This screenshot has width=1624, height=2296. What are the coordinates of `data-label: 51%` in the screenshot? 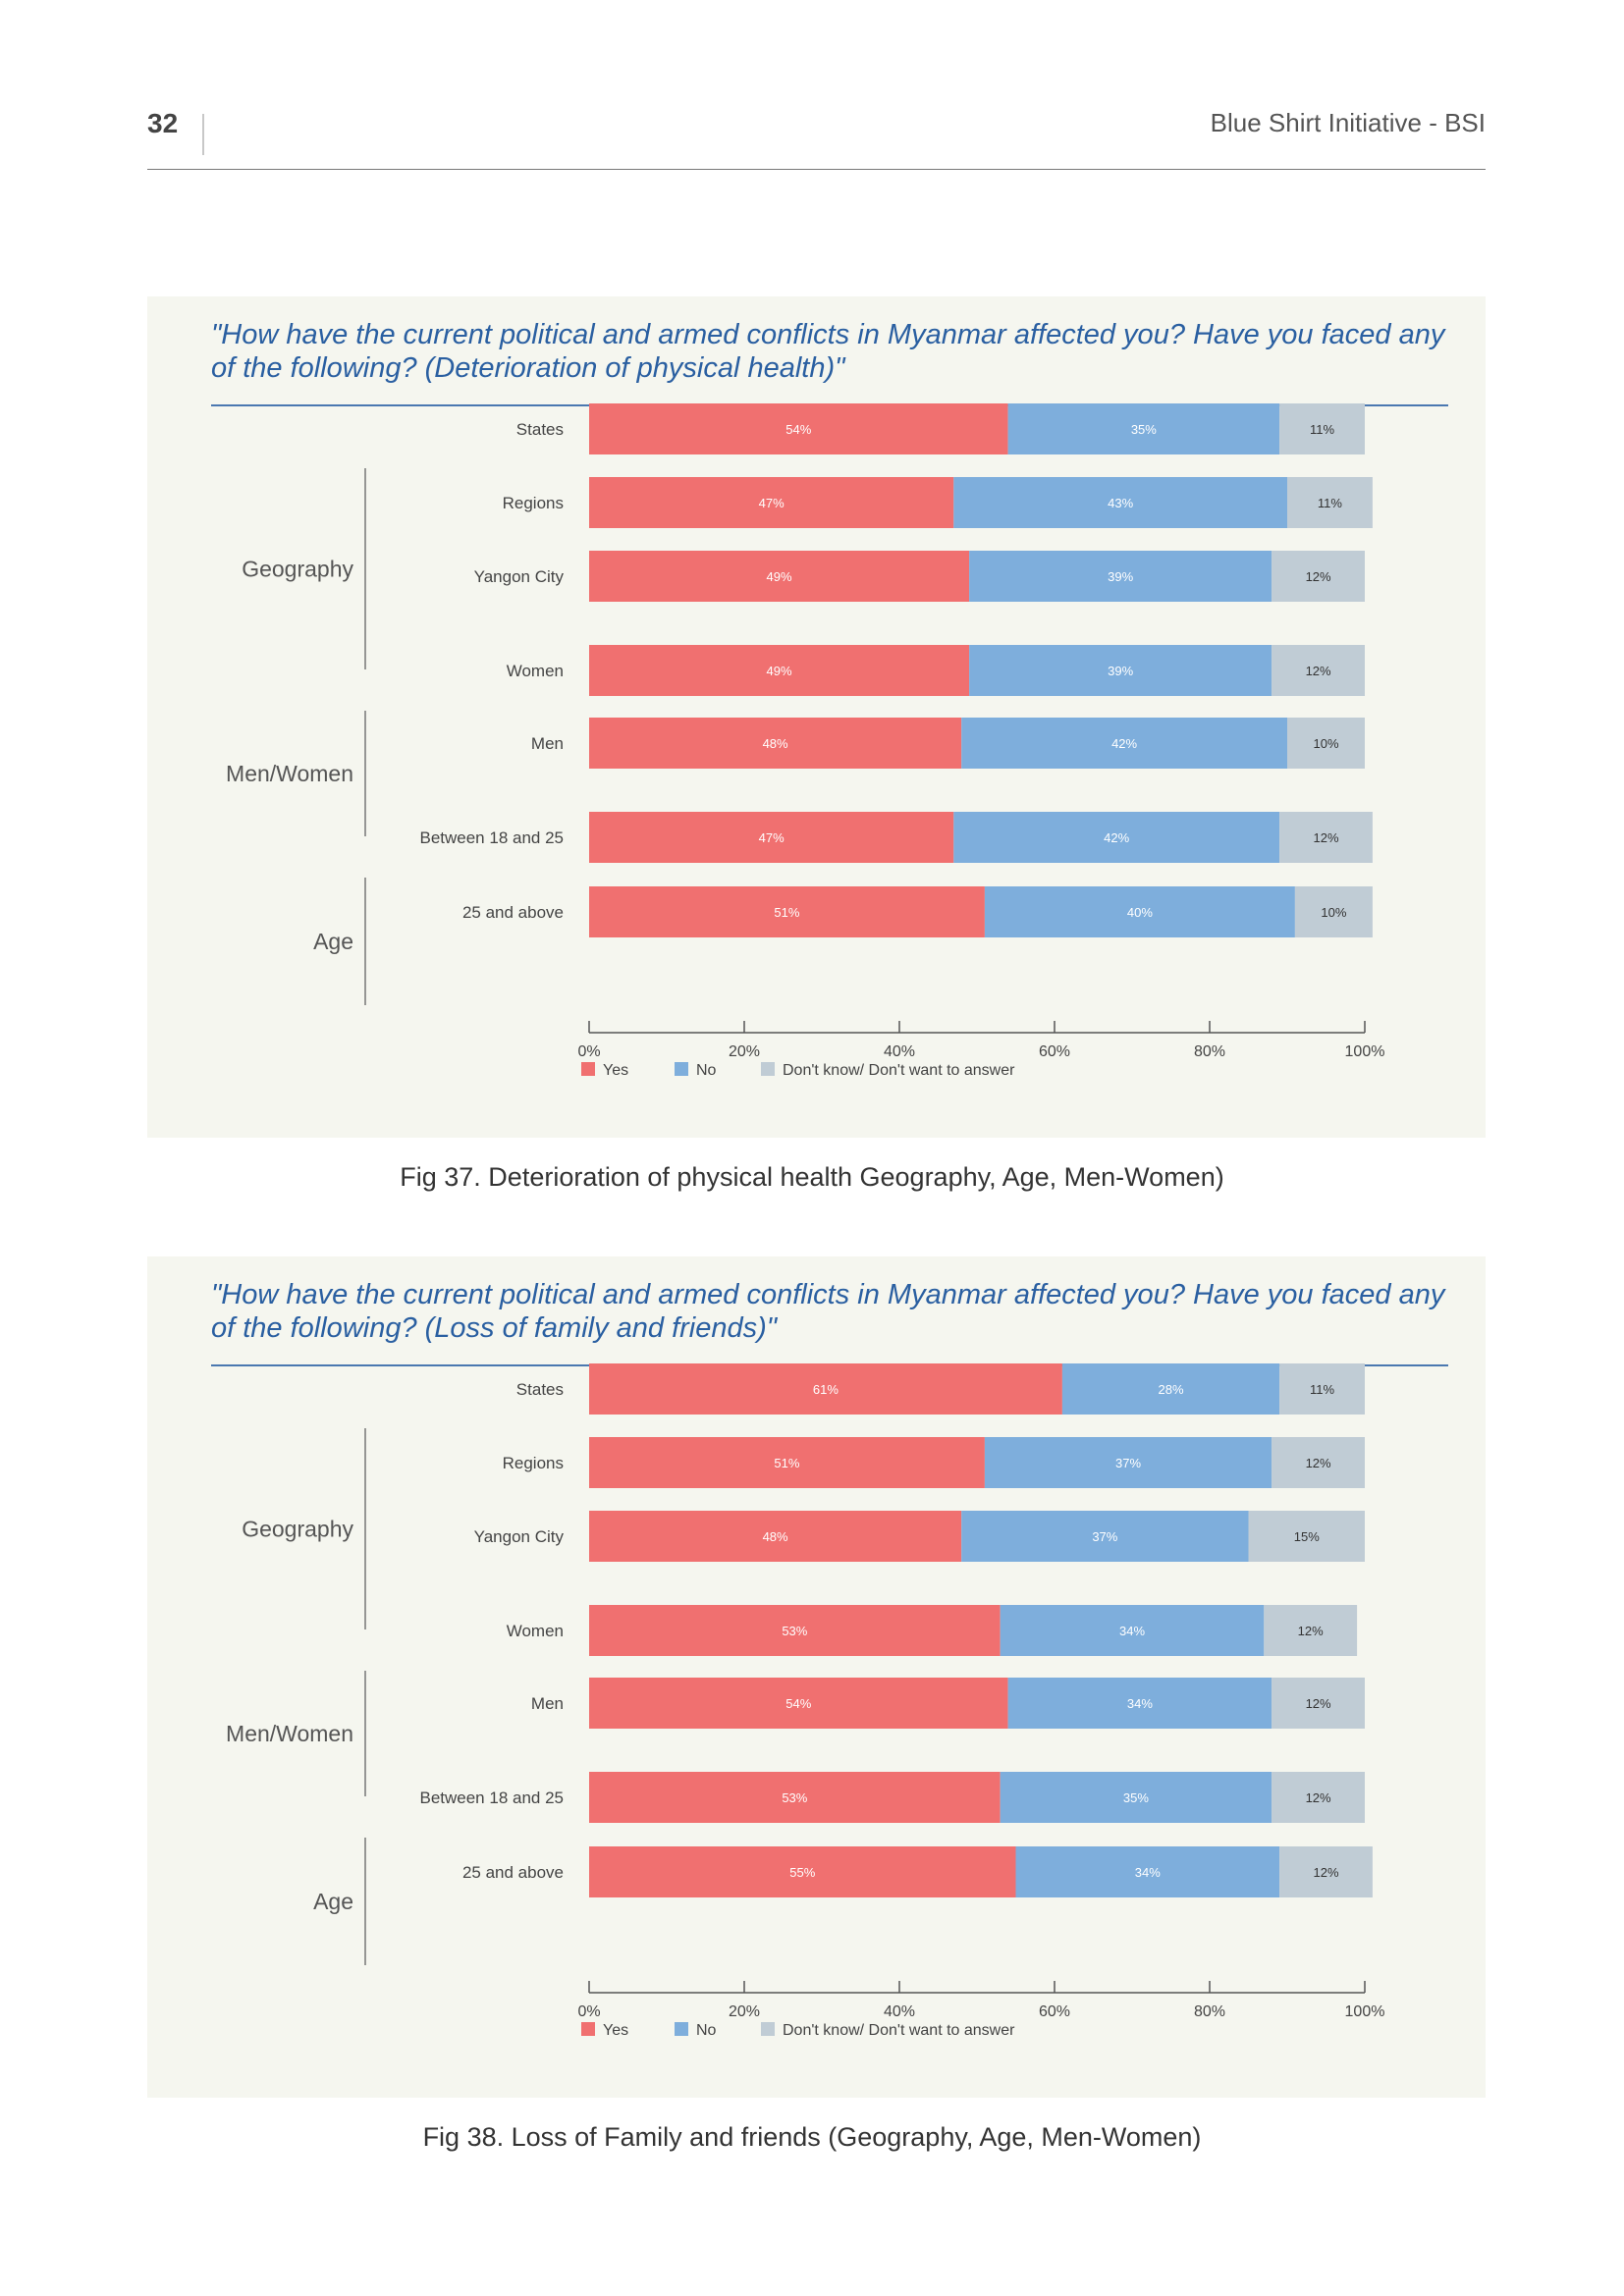 It's located at (786, 1463).